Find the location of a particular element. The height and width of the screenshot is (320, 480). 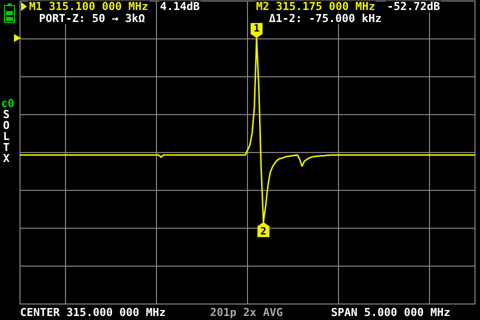

text: PORT-Z: 50 → 3kΩ is located at coordinates (92, 18).